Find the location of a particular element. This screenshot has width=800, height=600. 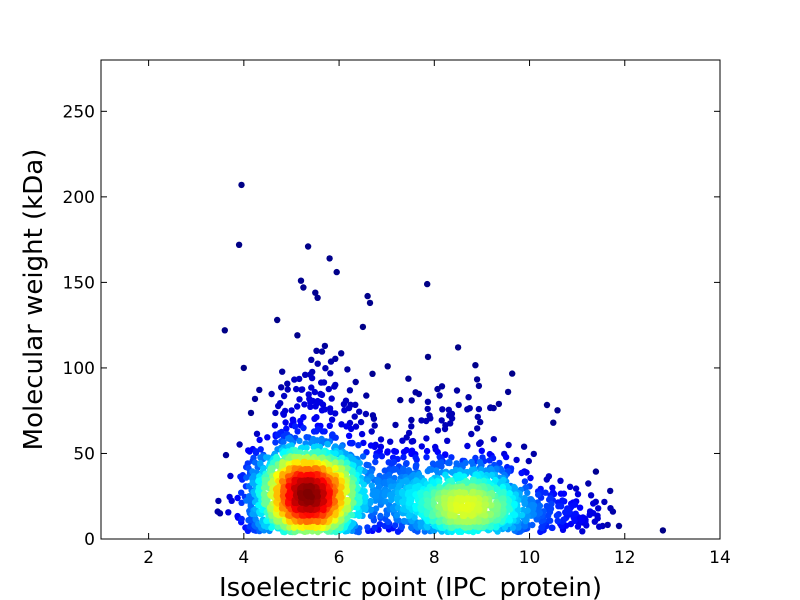

y-tick-label: 50 is located at coordinates (84, 454).